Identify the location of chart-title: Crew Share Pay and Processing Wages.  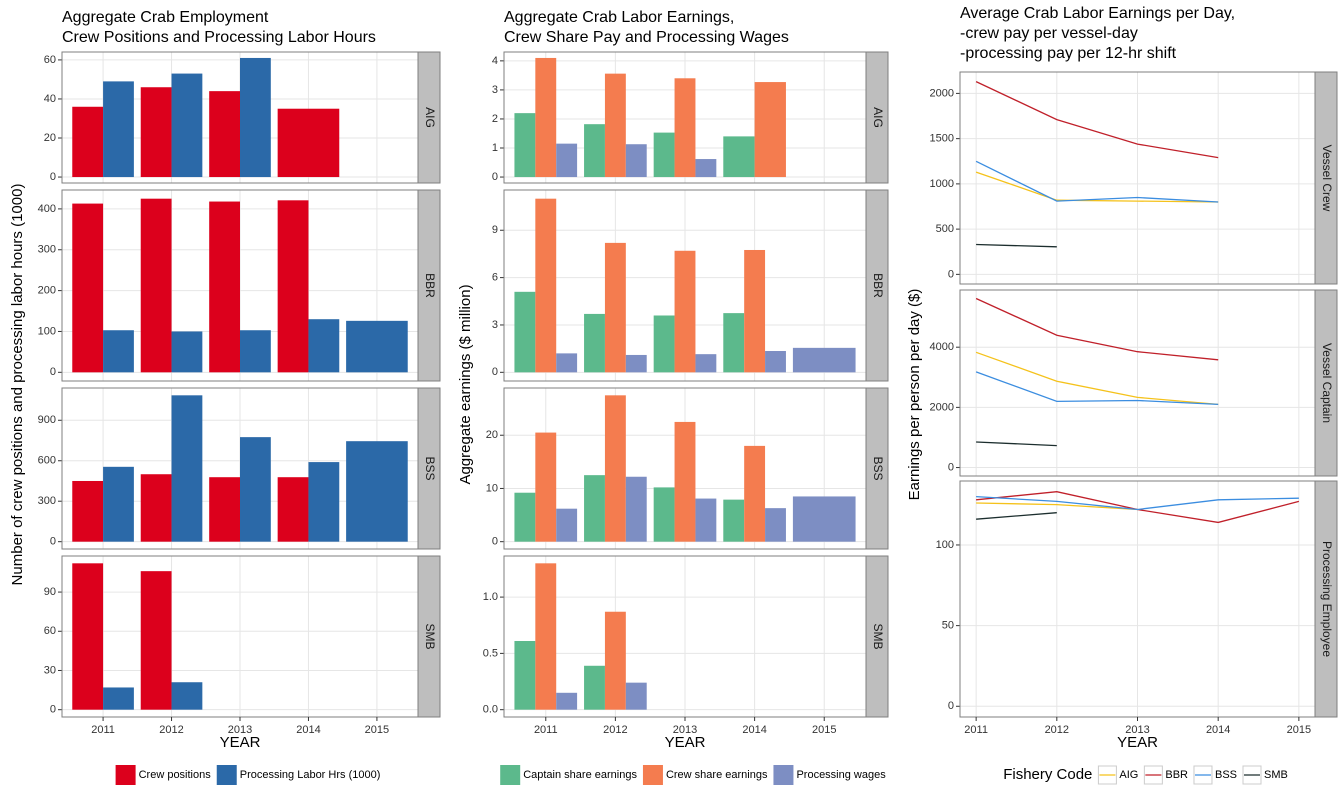
(646, 37).